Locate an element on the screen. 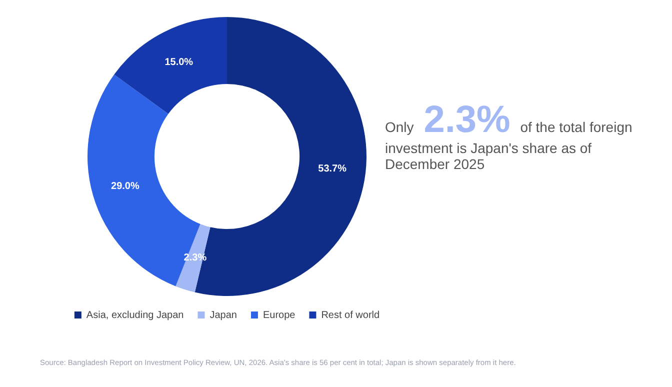 This screenshot has width=672, height=387. data-label: 29.0% is located at coordinates (125, 186).